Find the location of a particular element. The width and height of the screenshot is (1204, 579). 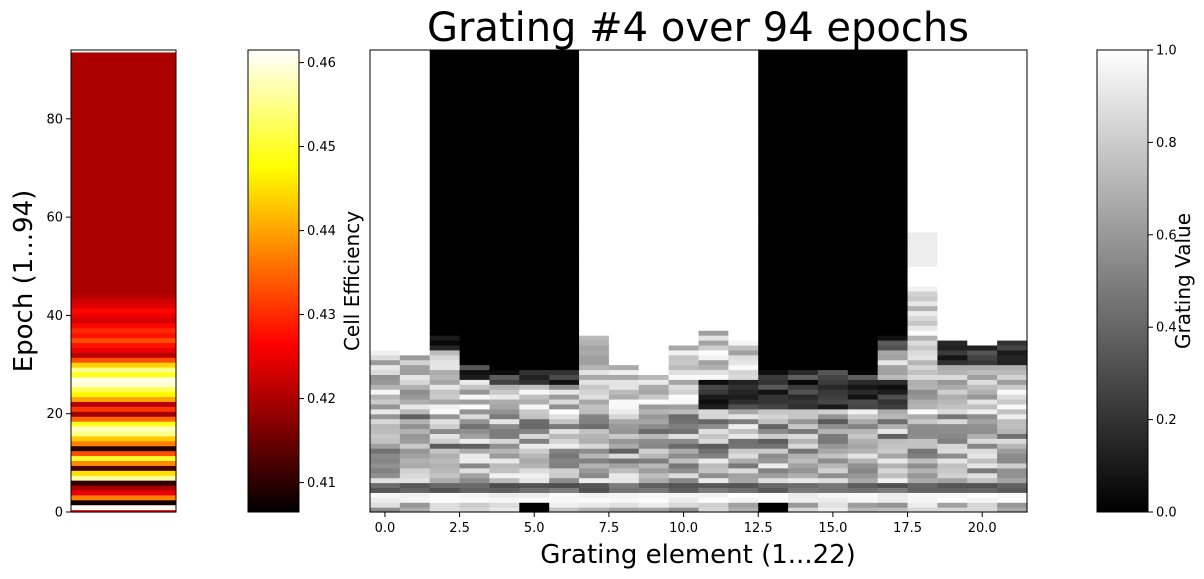

grating-colorbar-gradient is located at coordinates (1122, 281).